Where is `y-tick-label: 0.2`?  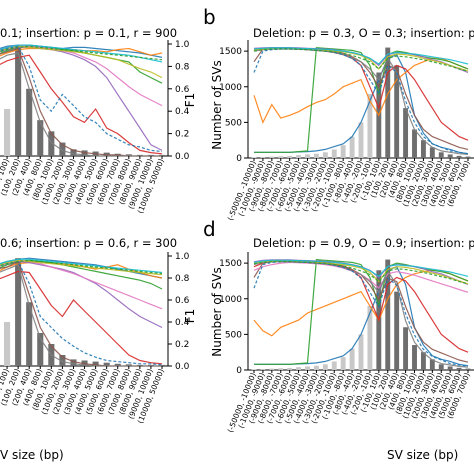
y-tick-label: 0.2 is located at coordinates (182, 345).